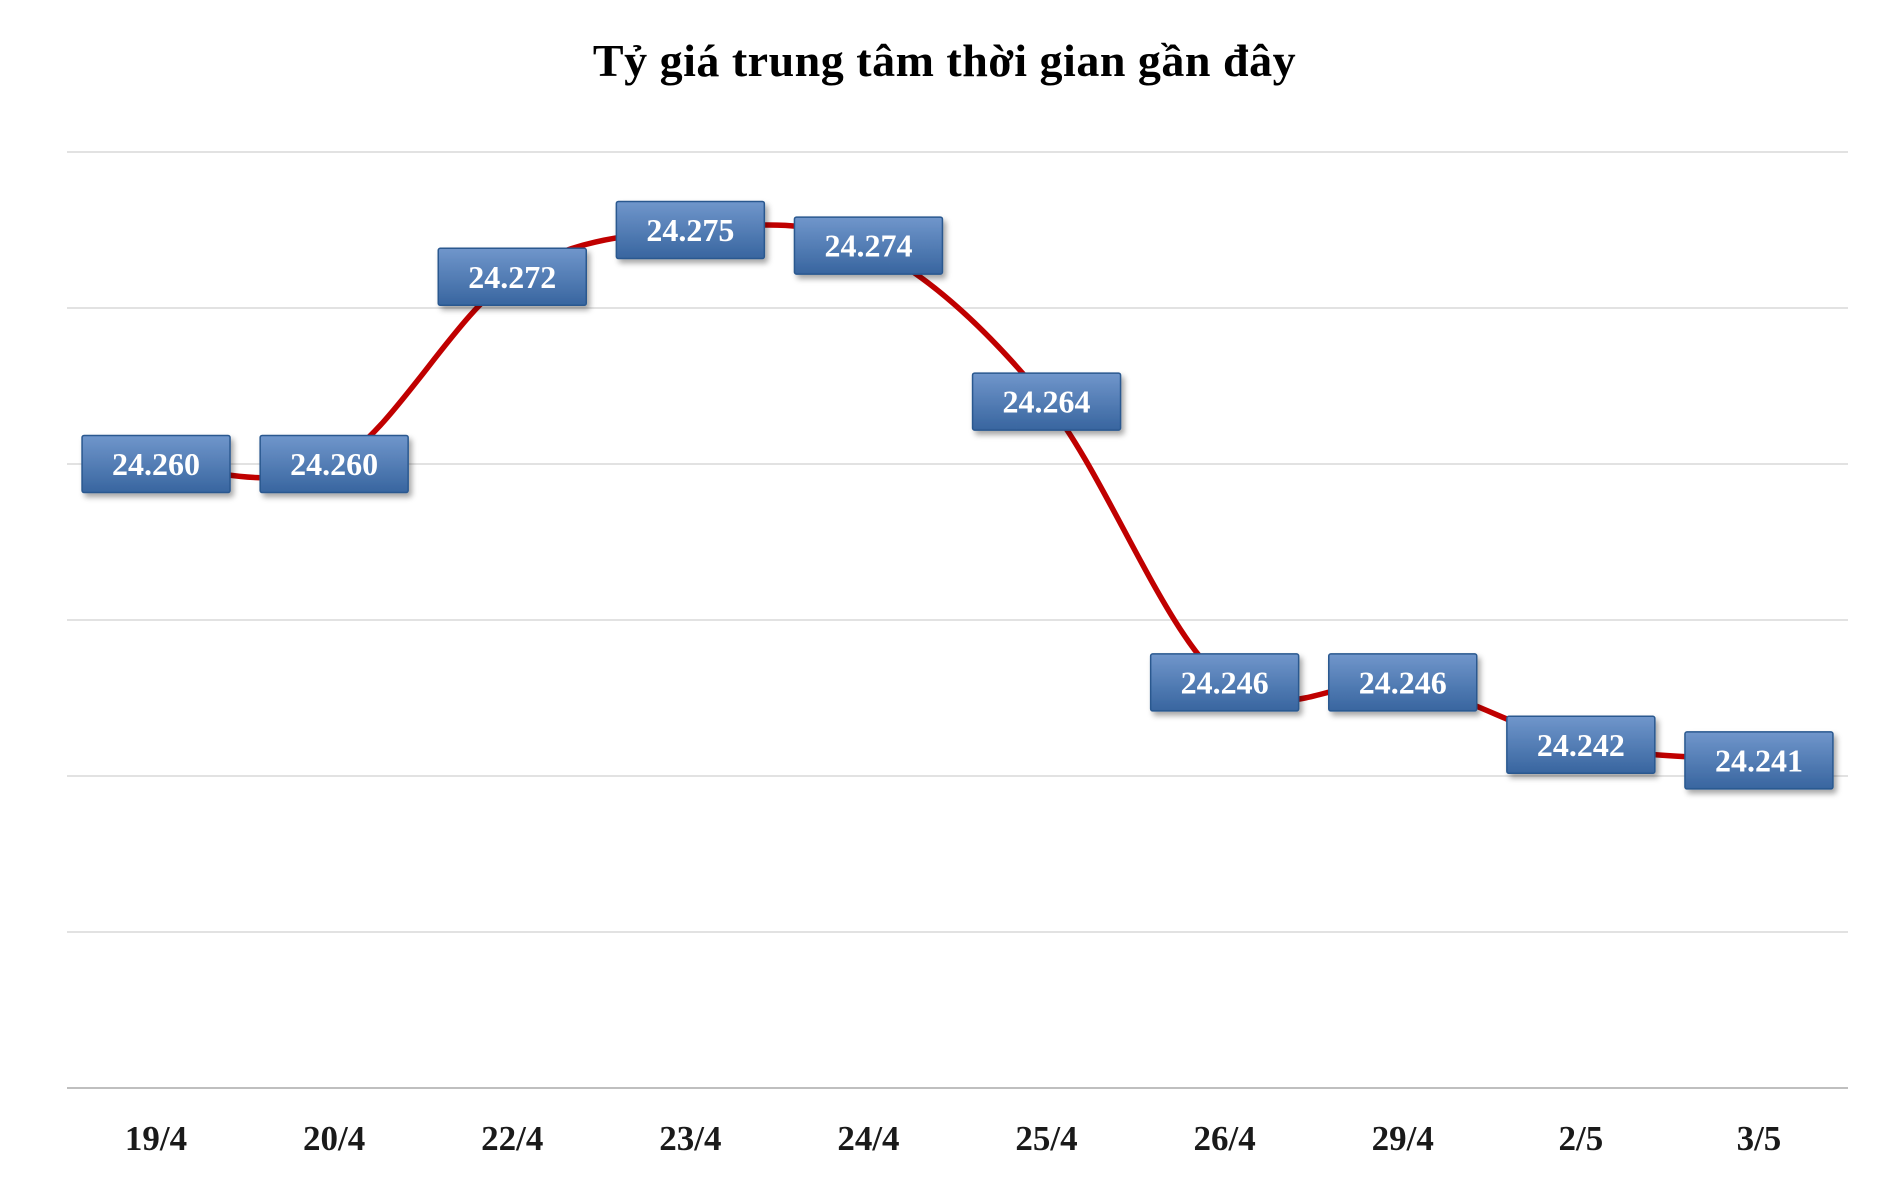 This screenshot has height=1195, width=1889. Describe the element at coordinates (512, 1138) in the screenshot. I see `x-tick-label: 22/4` at that location.